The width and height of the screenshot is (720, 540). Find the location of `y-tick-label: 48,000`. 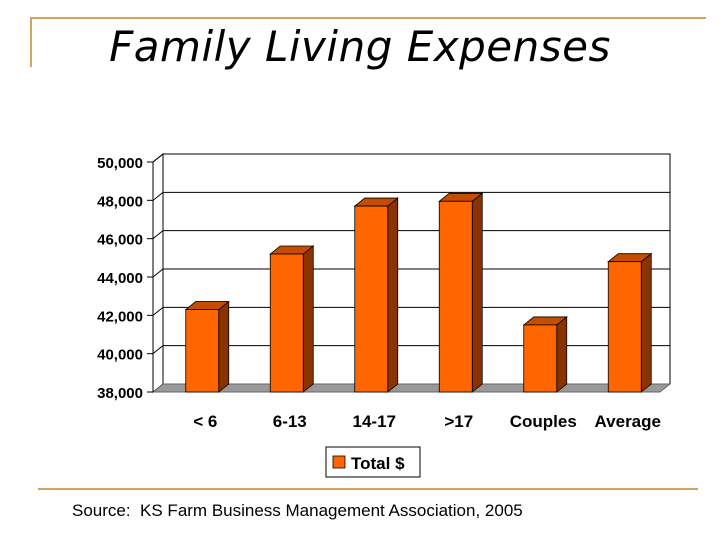

y-tick-label: 48,000 is located at coordinates (120, 201).